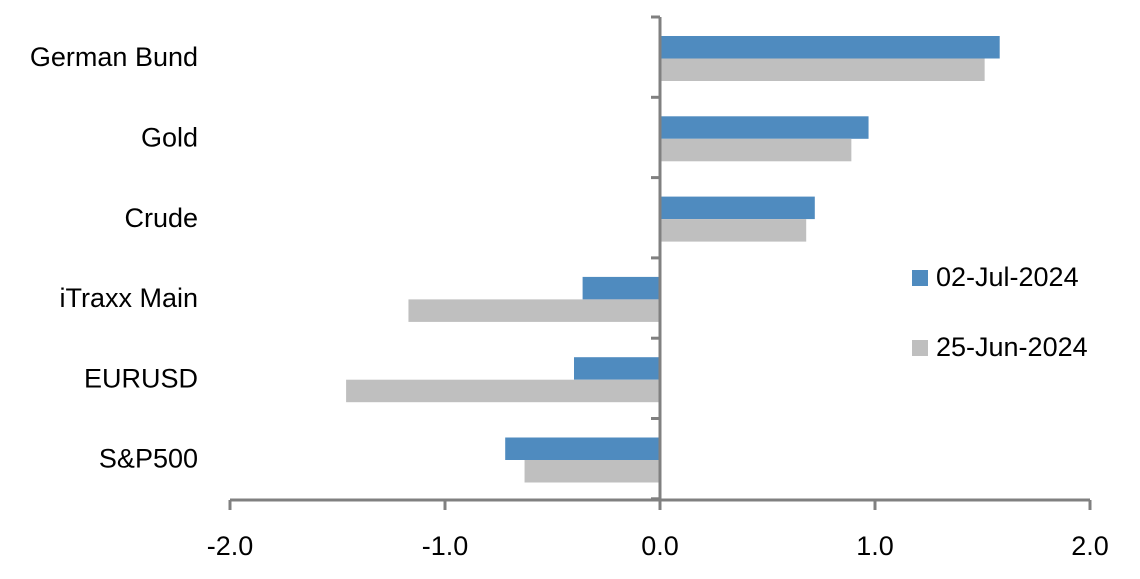 The height and width of the screenshot is (579, 1140). I want to click on category-label: German Bund, so click(114, 57).